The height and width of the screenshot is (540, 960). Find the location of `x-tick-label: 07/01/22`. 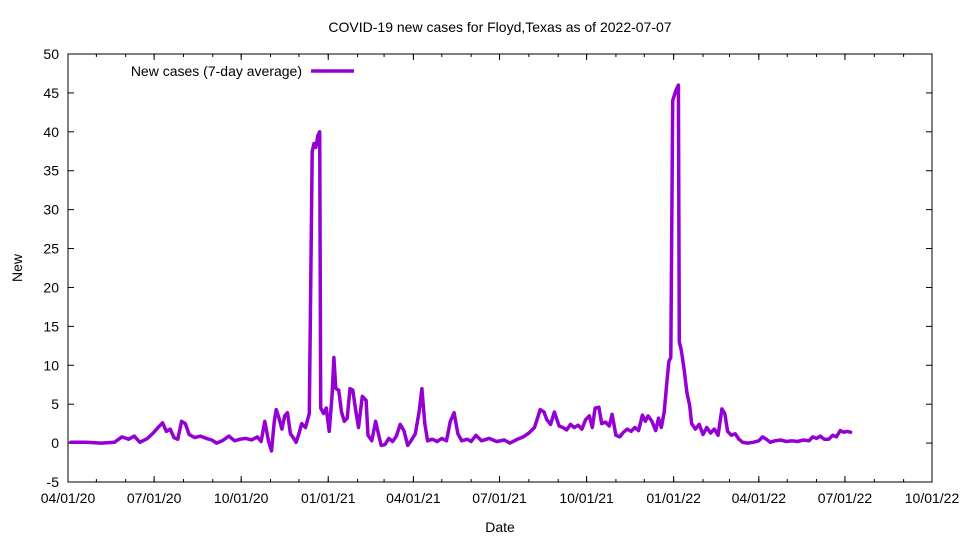

x-tick-label: 07/01/22 is located at coordinates (845, 498).